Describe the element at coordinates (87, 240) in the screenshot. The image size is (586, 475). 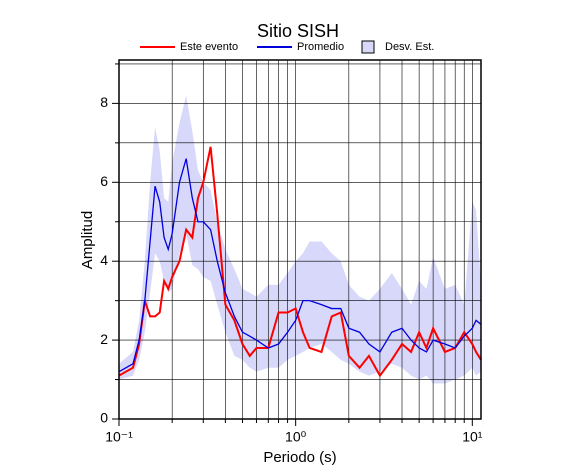
I see `y-axis-label: Amplitud` at that location.